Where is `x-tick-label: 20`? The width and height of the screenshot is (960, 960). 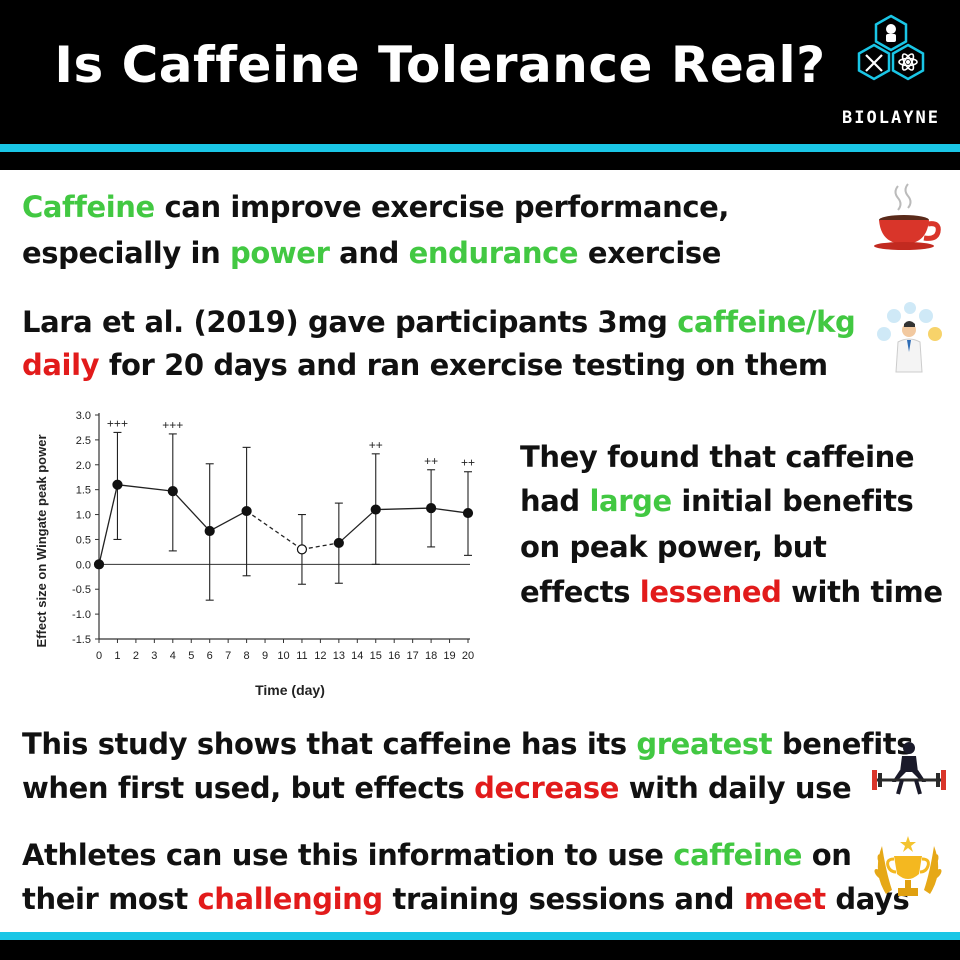
x-tick-label: 20 is located at coordinates (468, 656).